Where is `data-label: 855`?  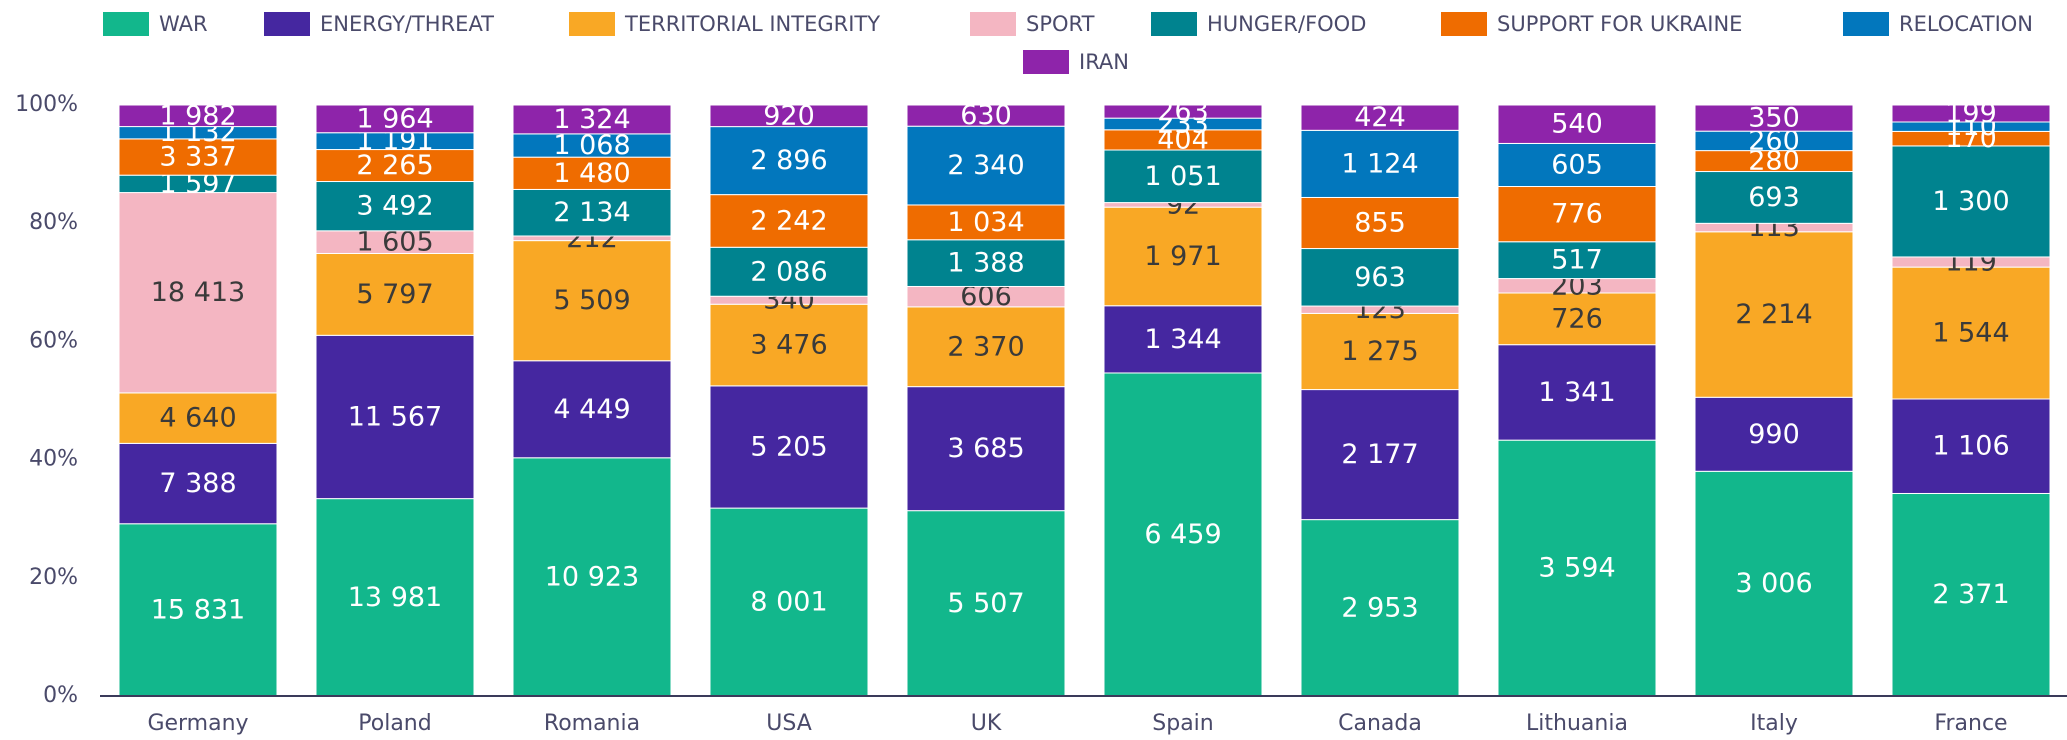
data-label: 855 is located at coordinates (1380, 223).